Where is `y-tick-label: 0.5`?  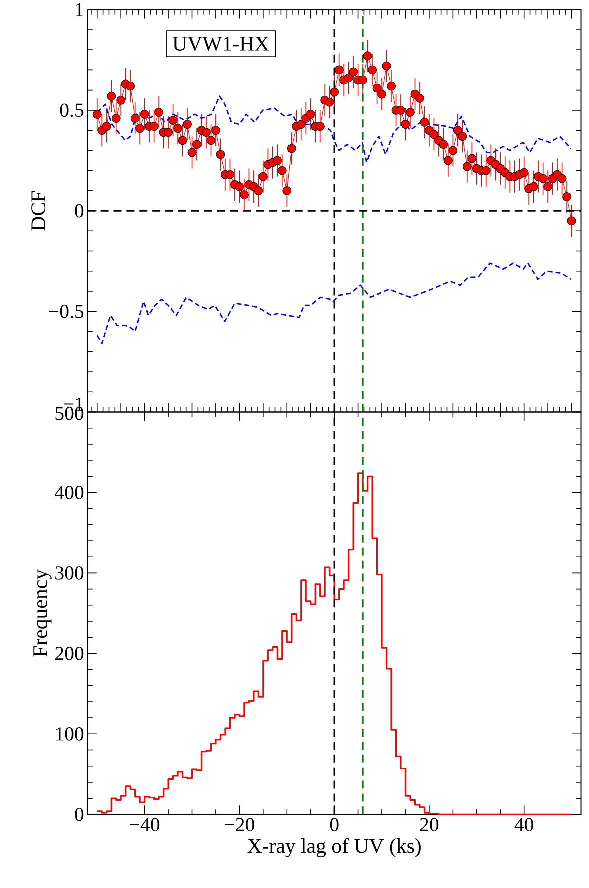 y-tick-label: 0.5 is located at coordinates (72, 111).